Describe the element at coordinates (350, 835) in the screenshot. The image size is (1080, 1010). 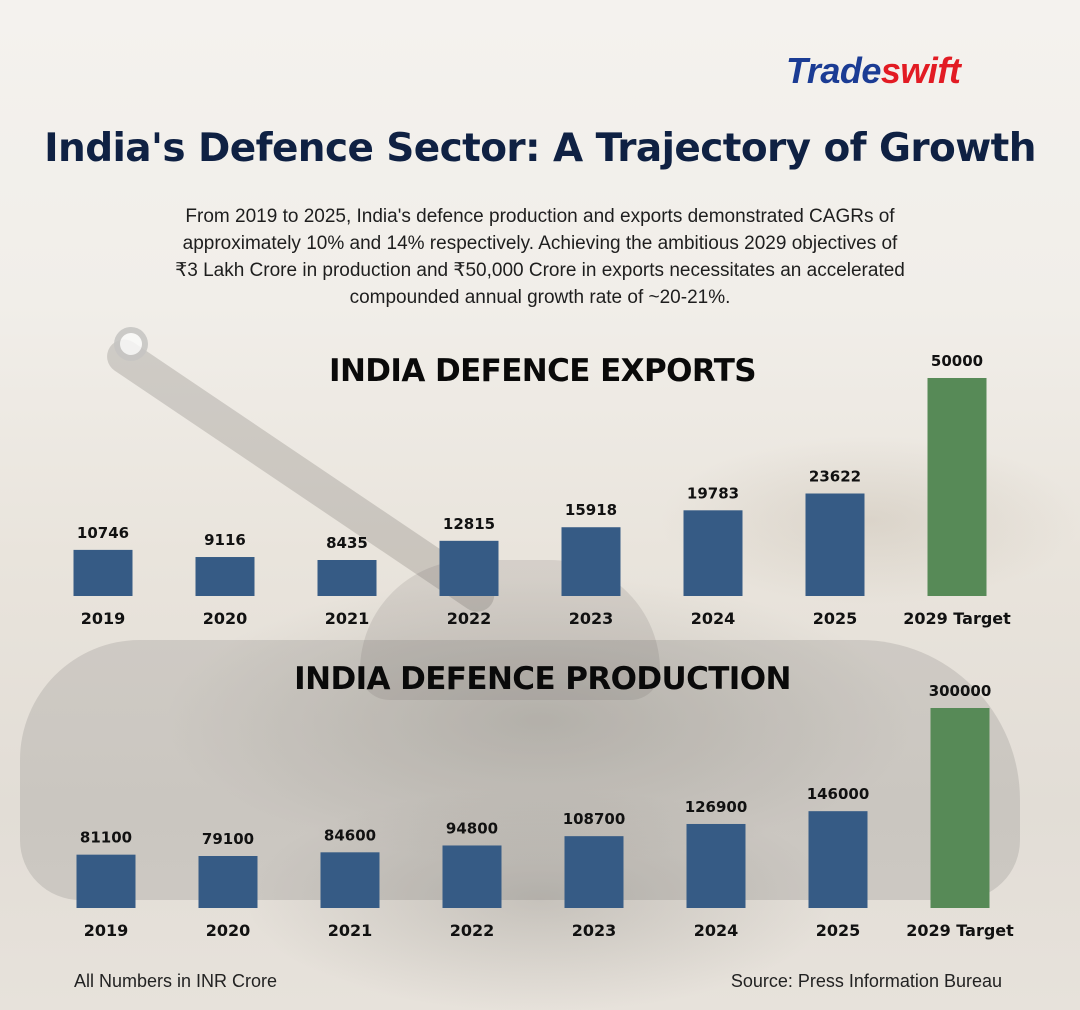
I see `data-label: 84600` at that location.